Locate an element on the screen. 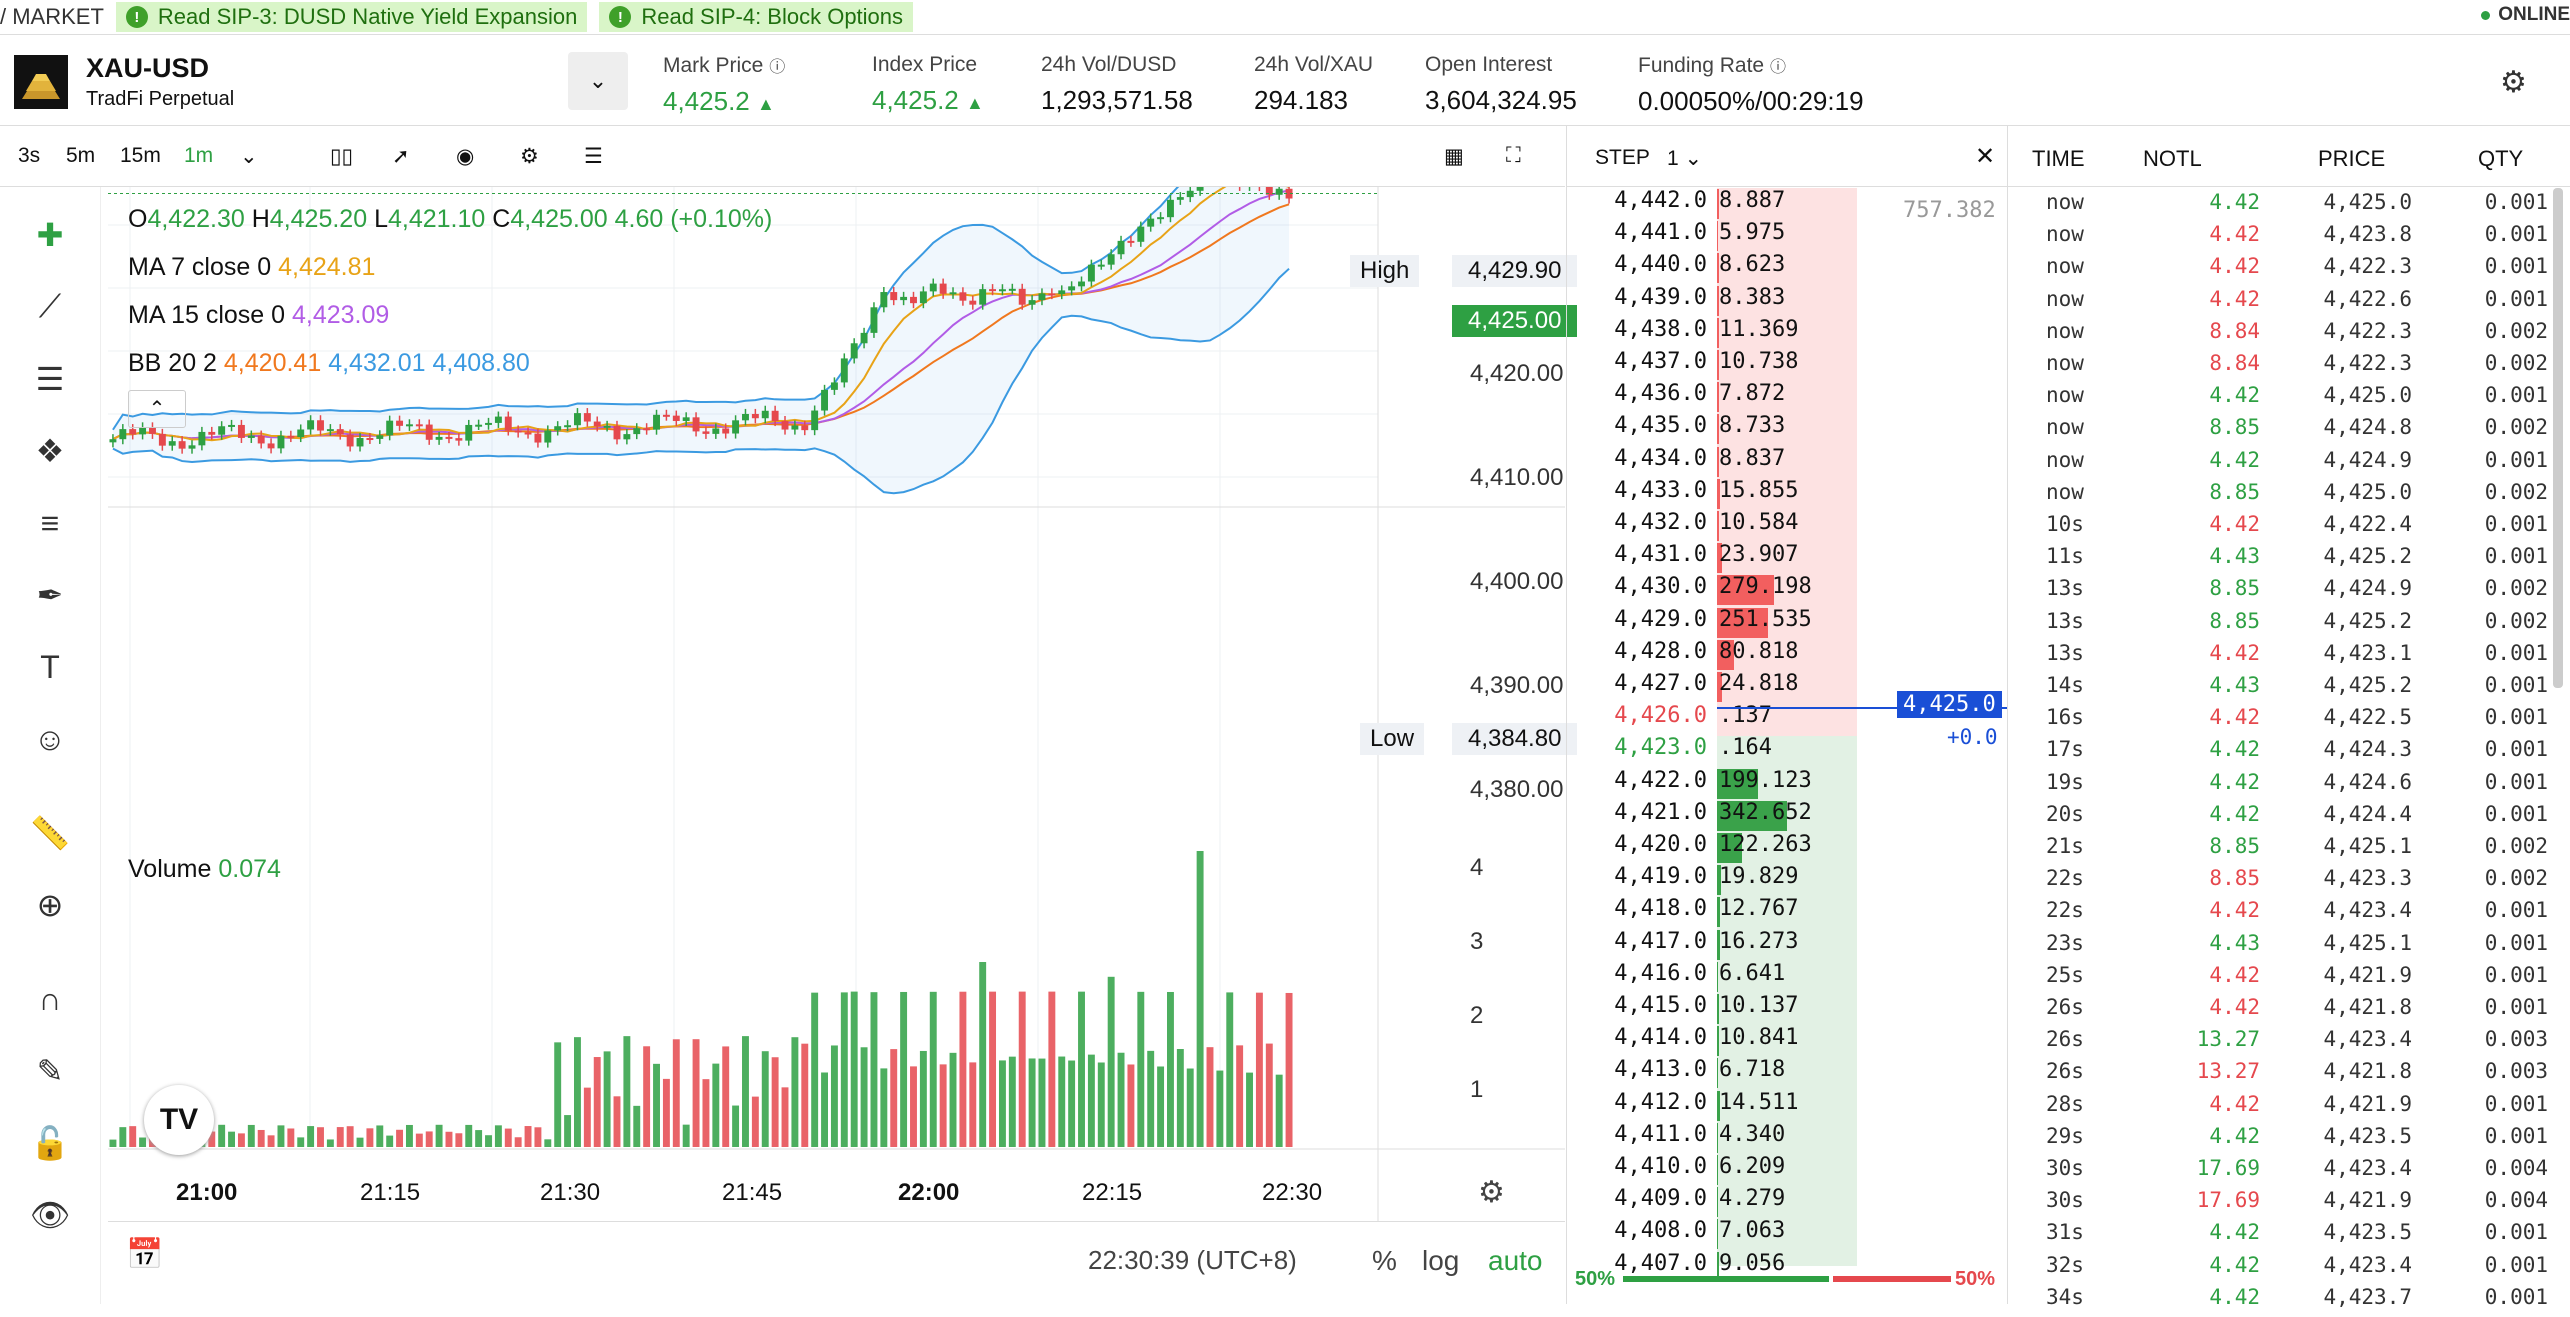  auto-toggle: auto is located at coordinates (1515, 1261).